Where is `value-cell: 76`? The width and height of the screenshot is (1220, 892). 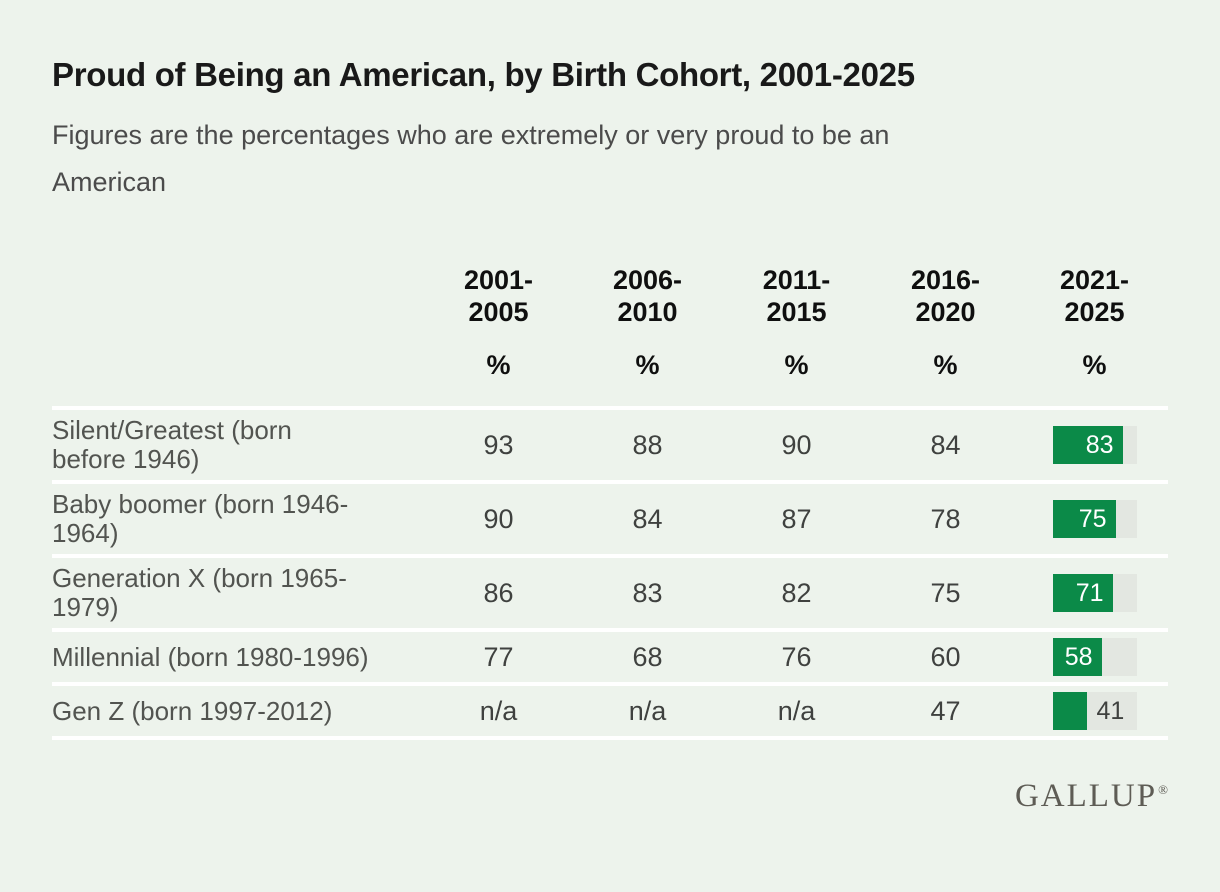
value-cell: 76 is located at coordinates (796, 656).